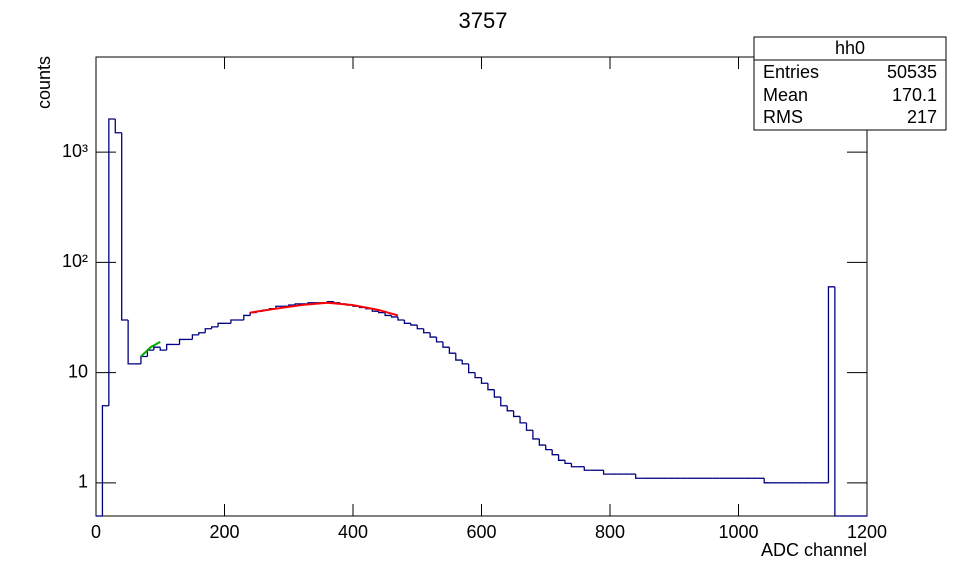  I want to click on x-tick-label: 1000, so click(738, 532).